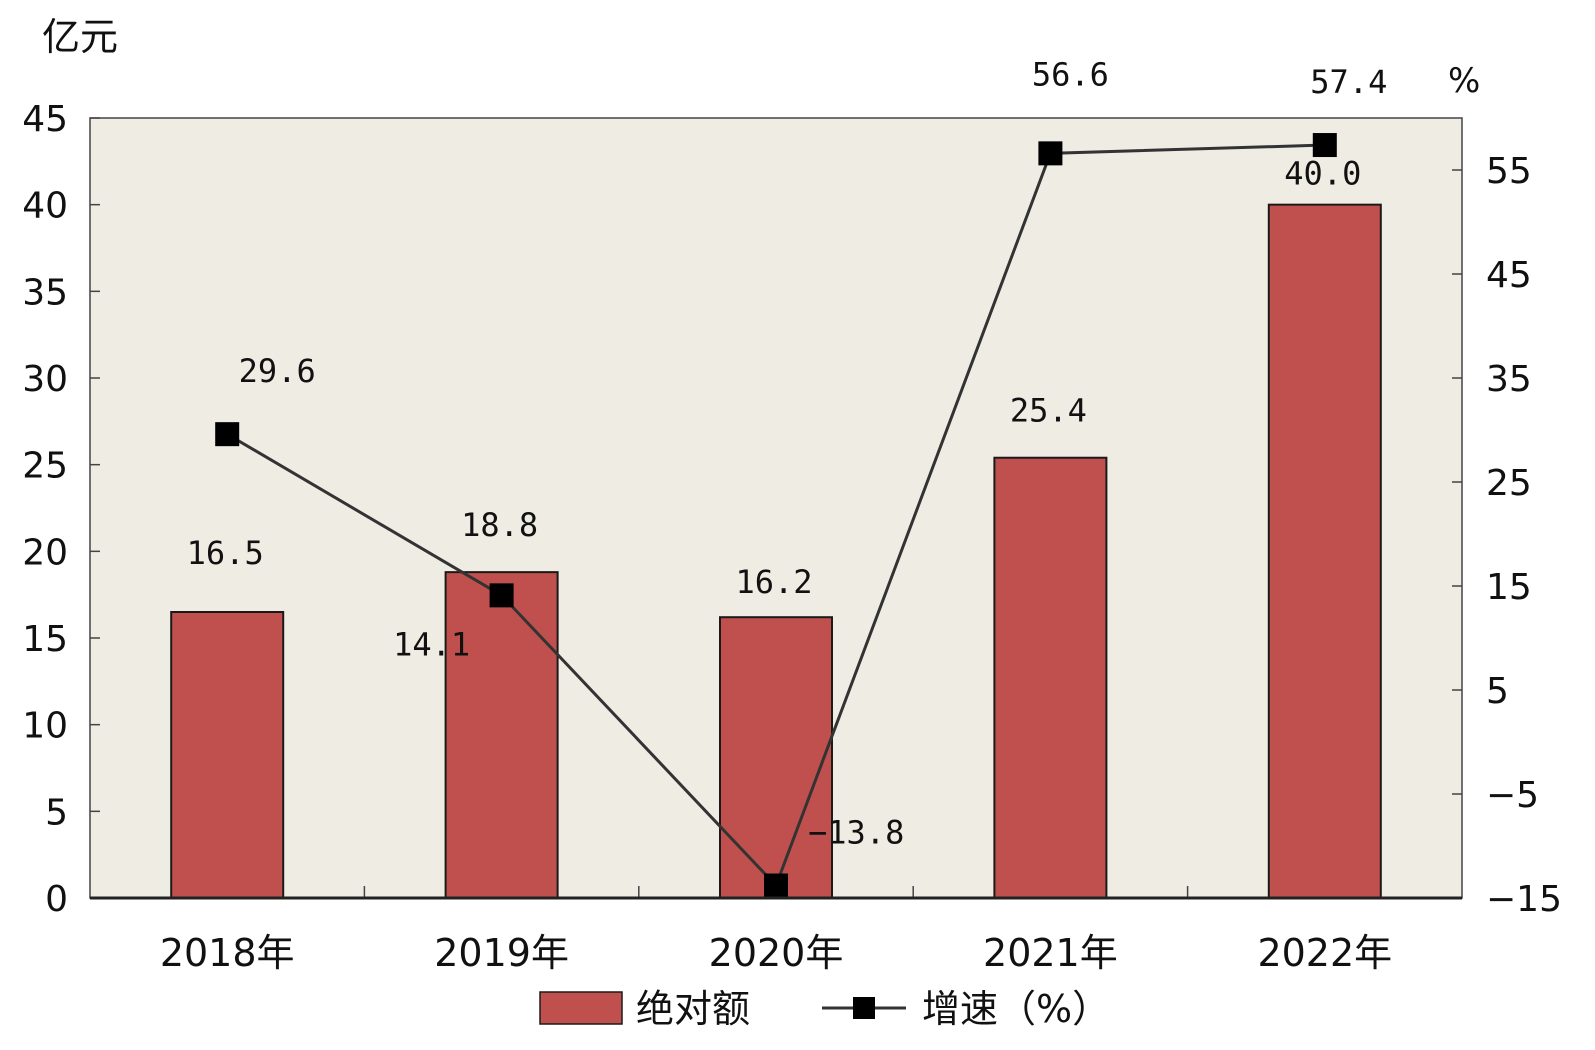 The image size is (1595, 1050). I want to click on left-axis-tick-label: 35, so click(45, 292).